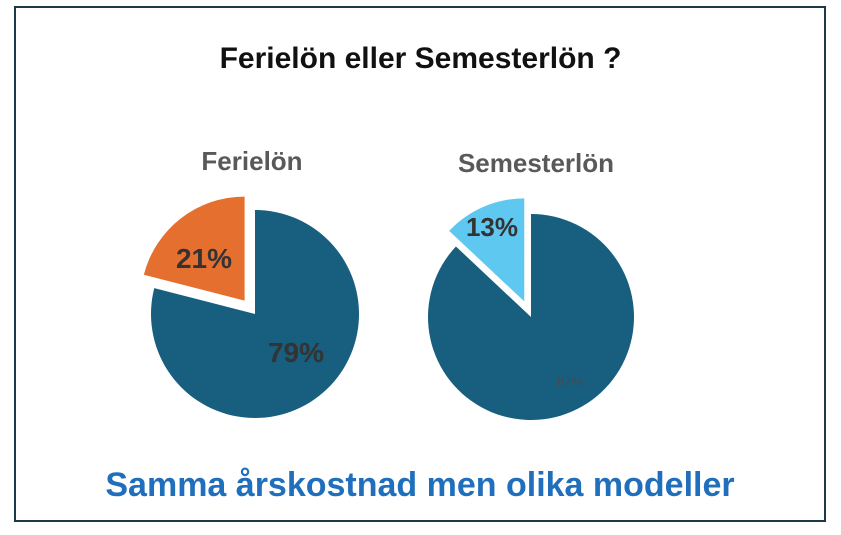  I want to click on data-label-ferielon-21: 21%, so click(204, 258).